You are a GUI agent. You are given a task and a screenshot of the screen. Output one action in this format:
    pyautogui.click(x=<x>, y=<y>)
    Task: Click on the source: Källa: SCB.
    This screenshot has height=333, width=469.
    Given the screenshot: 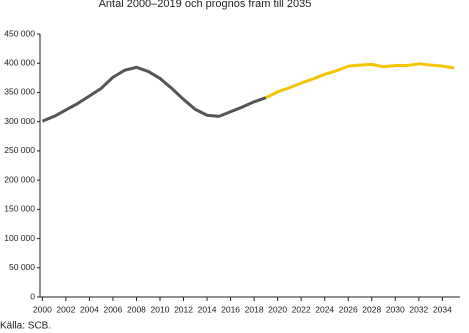 What is the action you would take?
    pyautogui.click(x=25, y=326)
    